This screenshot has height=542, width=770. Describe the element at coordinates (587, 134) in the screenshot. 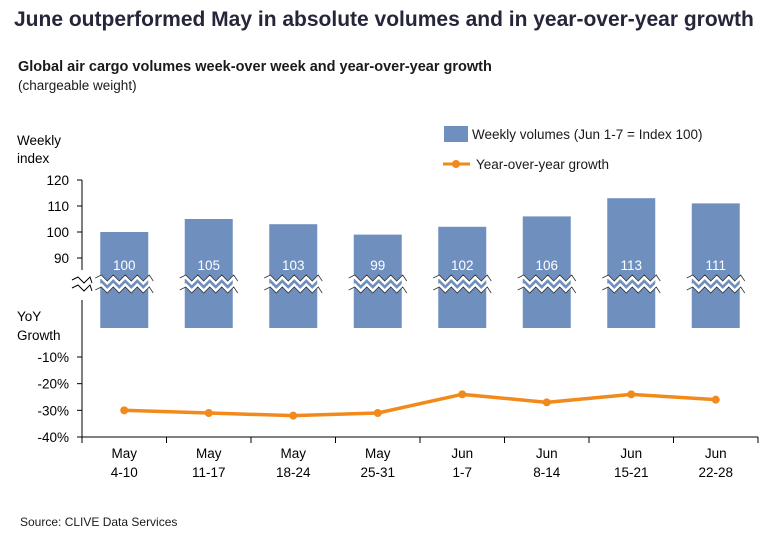

I see `legend-bar-label: Weekly volumes (Jun 1-7 = Index 100)` at that location.